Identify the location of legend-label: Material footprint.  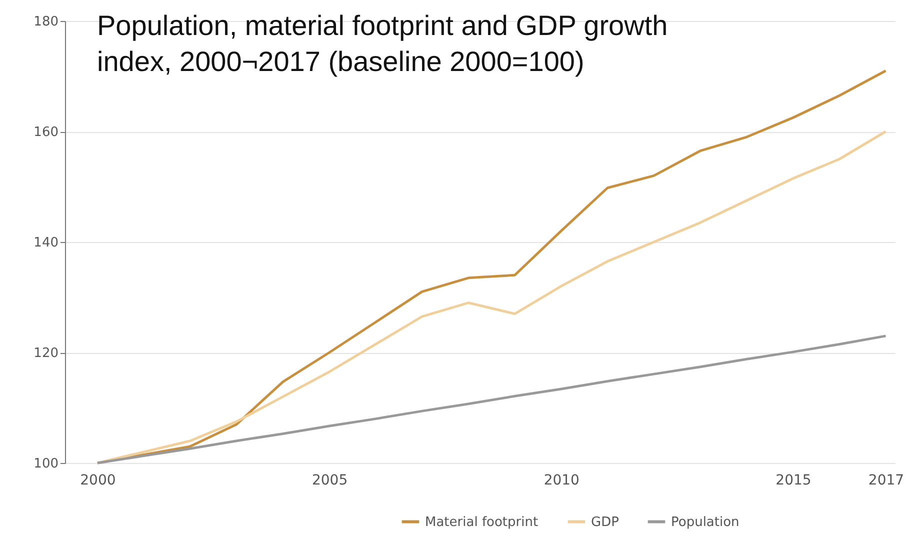
(481, 522).